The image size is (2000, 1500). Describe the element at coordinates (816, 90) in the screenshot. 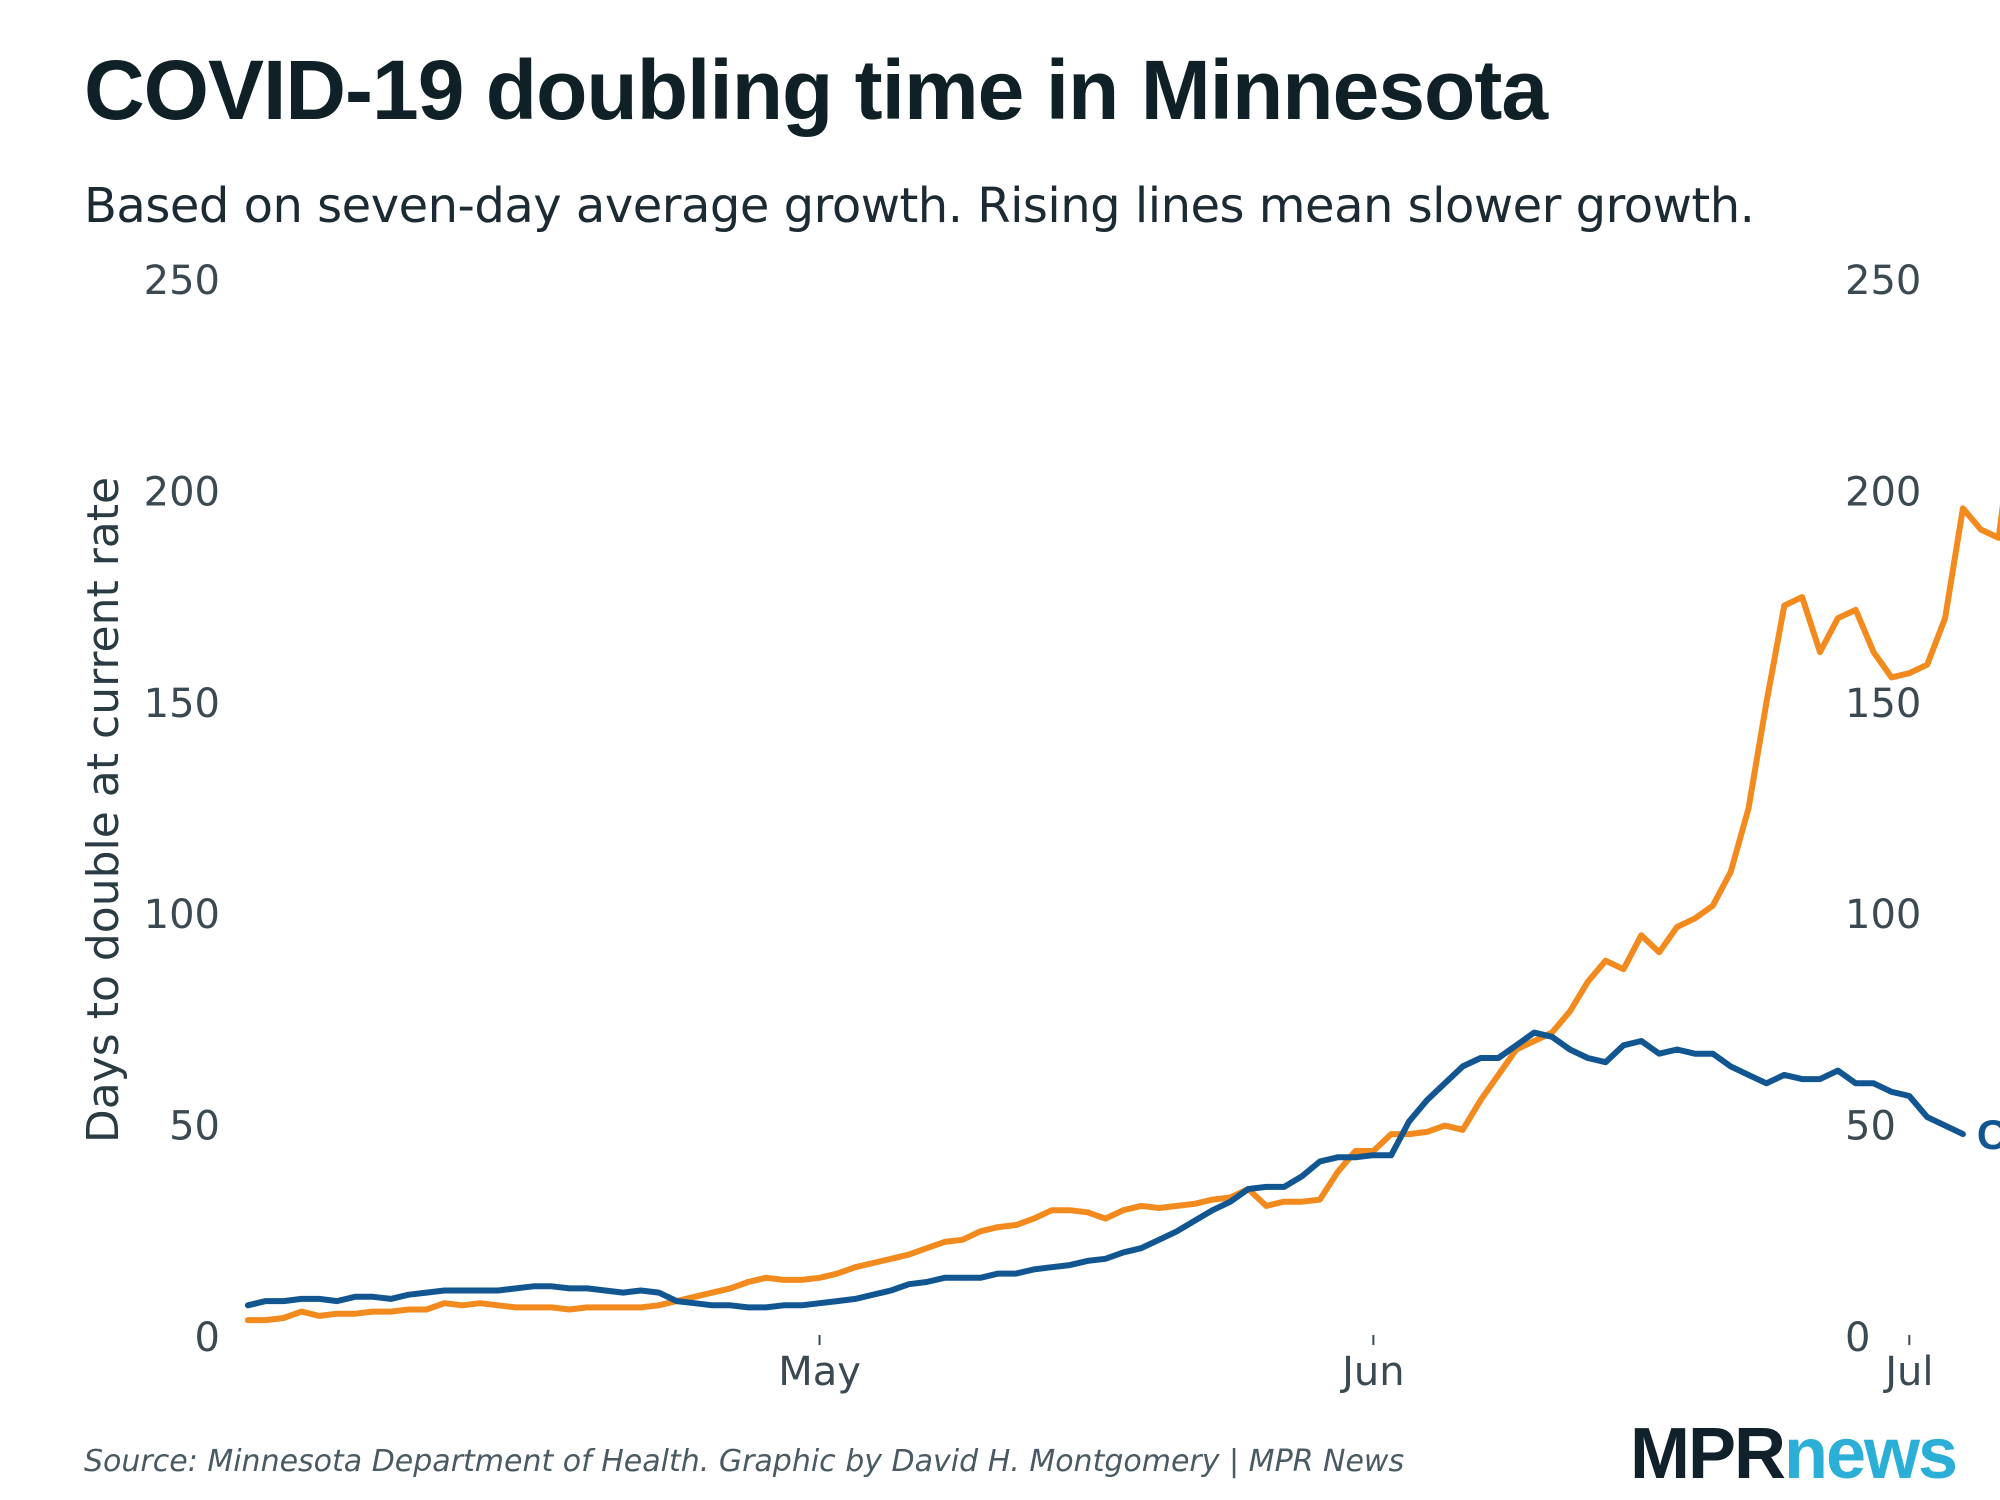

I see `chart-title: COVID-19 doubling time in Minnesota` at that location.